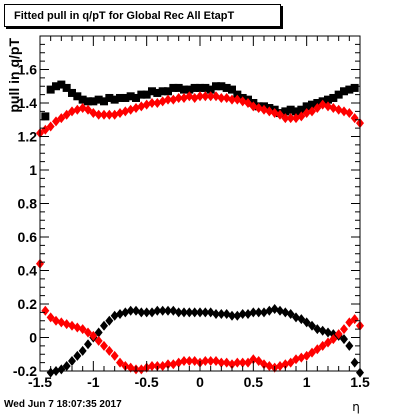 The width and height of the screenshot is (400, 414). Describe the element at coordinates (200, 382) in the screenshot. I see `x-tick-label: 0` at that location.